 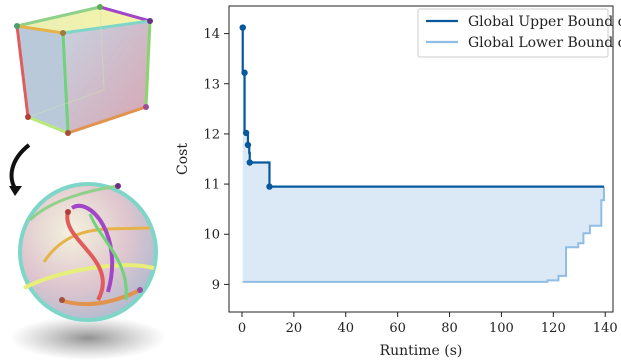 What do you see at coordinates (211, 84) in the screenshot?
I see `y-tick-label: 13` at bounding box center [211, 84].